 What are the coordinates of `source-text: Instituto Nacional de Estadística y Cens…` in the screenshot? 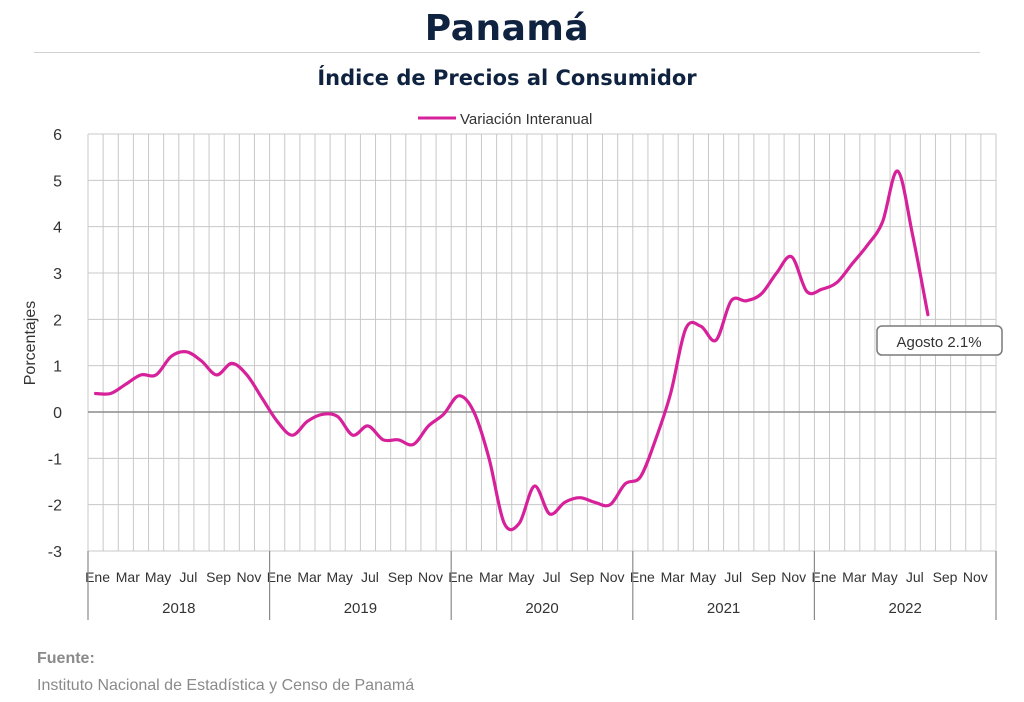 It's located at (226, 685).